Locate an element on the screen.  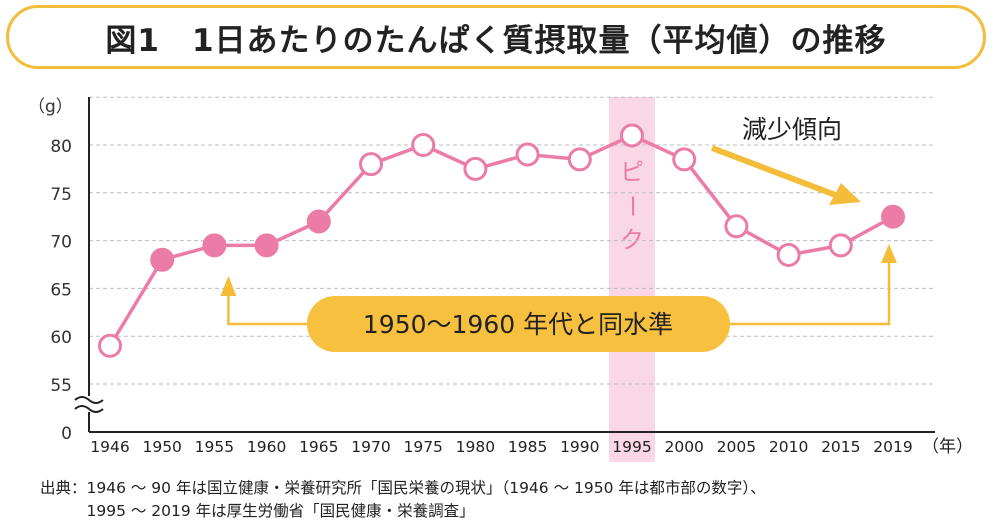
x-tick-label: 1975 is located at coordinates (422, 447).